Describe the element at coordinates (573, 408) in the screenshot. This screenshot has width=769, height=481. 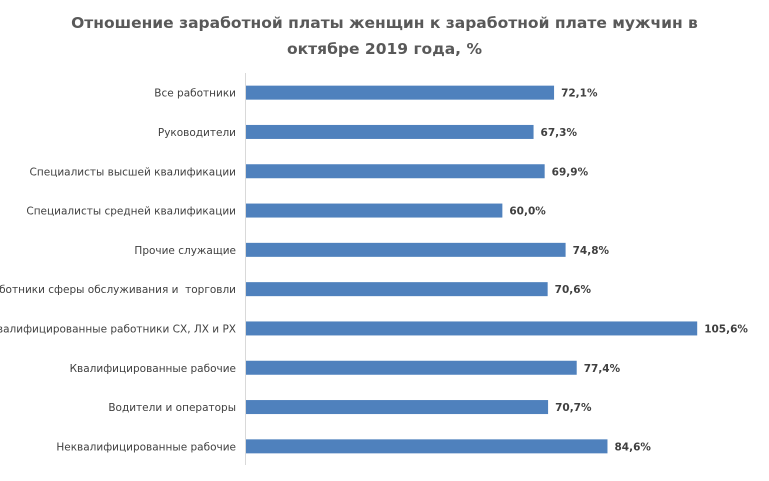
I see `data-label: 70,7%` at that location.